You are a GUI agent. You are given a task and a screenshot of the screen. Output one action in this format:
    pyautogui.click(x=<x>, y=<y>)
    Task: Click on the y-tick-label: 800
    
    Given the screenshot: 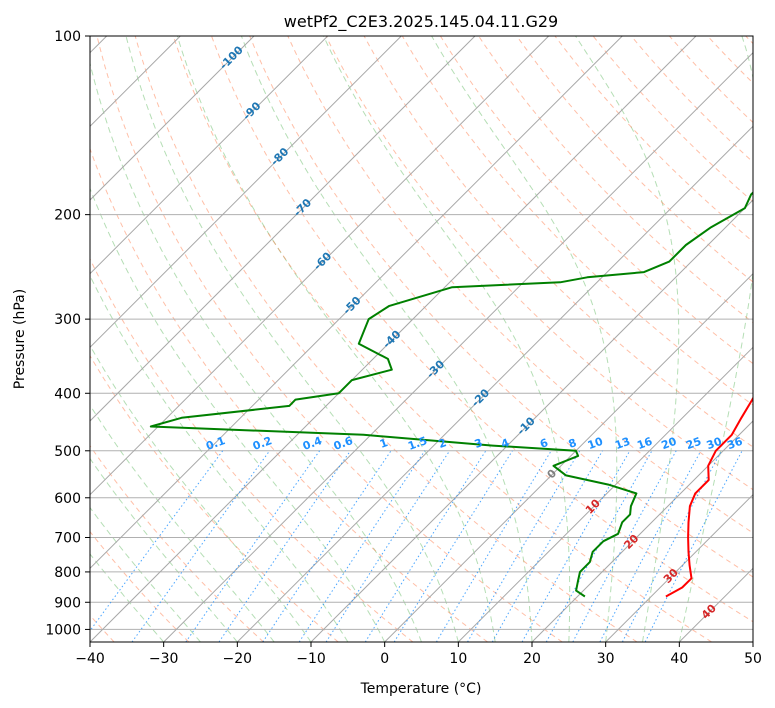 What is the action you would take?
    pyautogui.click(x=67, y=573)
    